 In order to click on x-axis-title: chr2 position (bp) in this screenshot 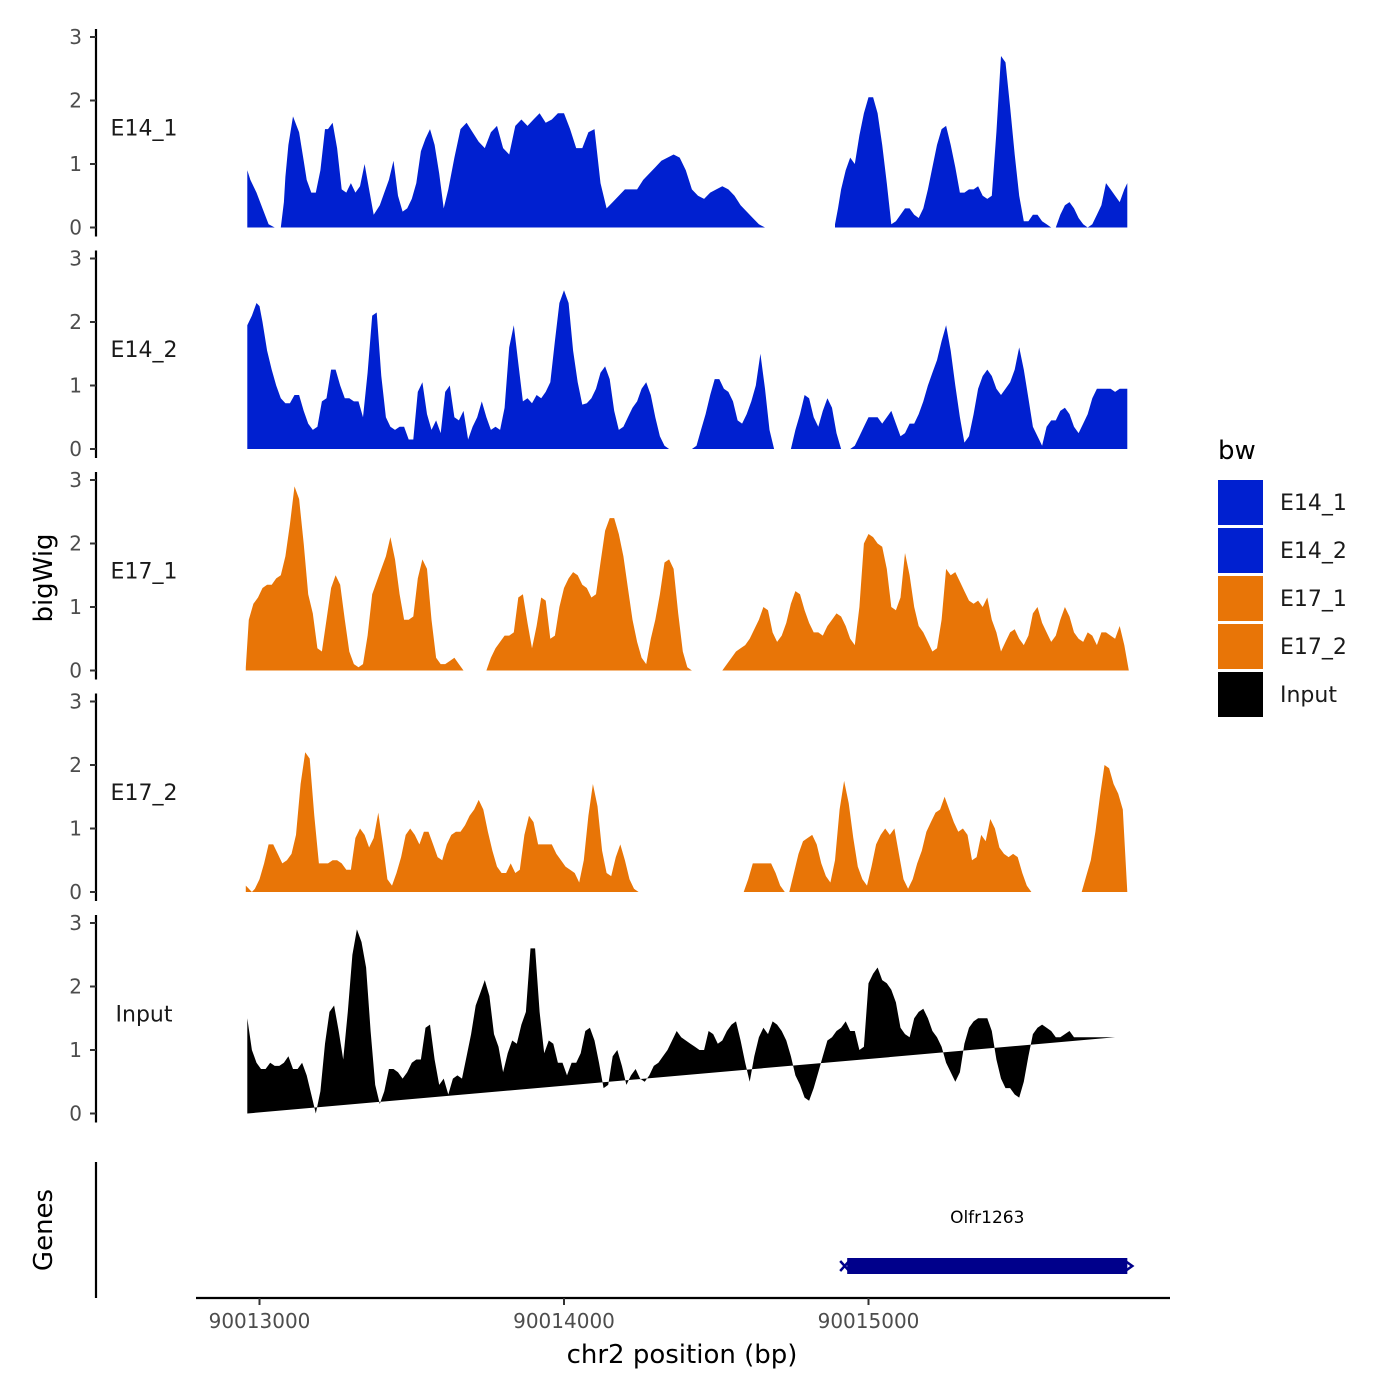, I will do `click(682, 1355)`.